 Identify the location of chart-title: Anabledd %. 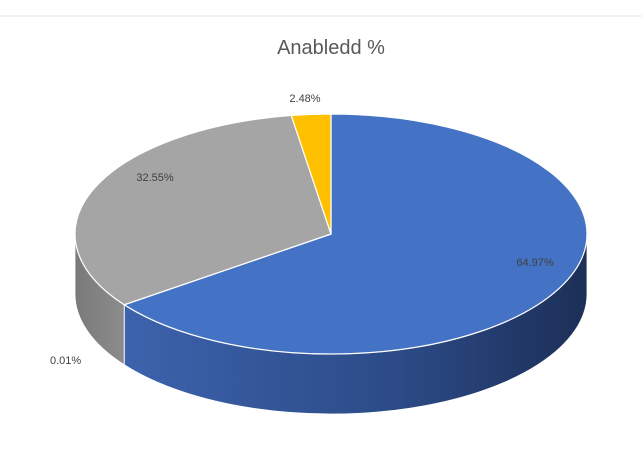
(331, 48).